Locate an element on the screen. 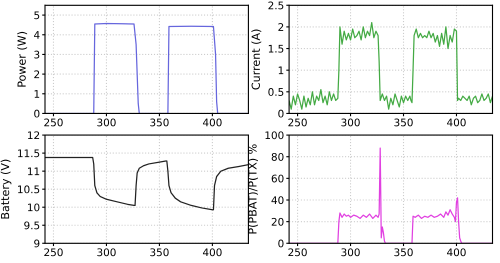 This screenshot has height=263, width=500. y-tick-label: 0.5 is located at coordinates (276, 92).